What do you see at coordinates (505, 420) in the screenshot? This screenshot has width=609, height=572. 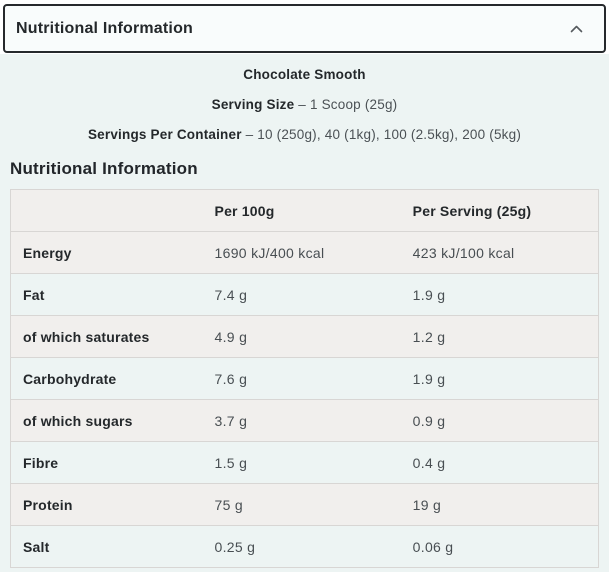 I see `nutrient-value: 0.9 g` at bounding box center [505, 420].